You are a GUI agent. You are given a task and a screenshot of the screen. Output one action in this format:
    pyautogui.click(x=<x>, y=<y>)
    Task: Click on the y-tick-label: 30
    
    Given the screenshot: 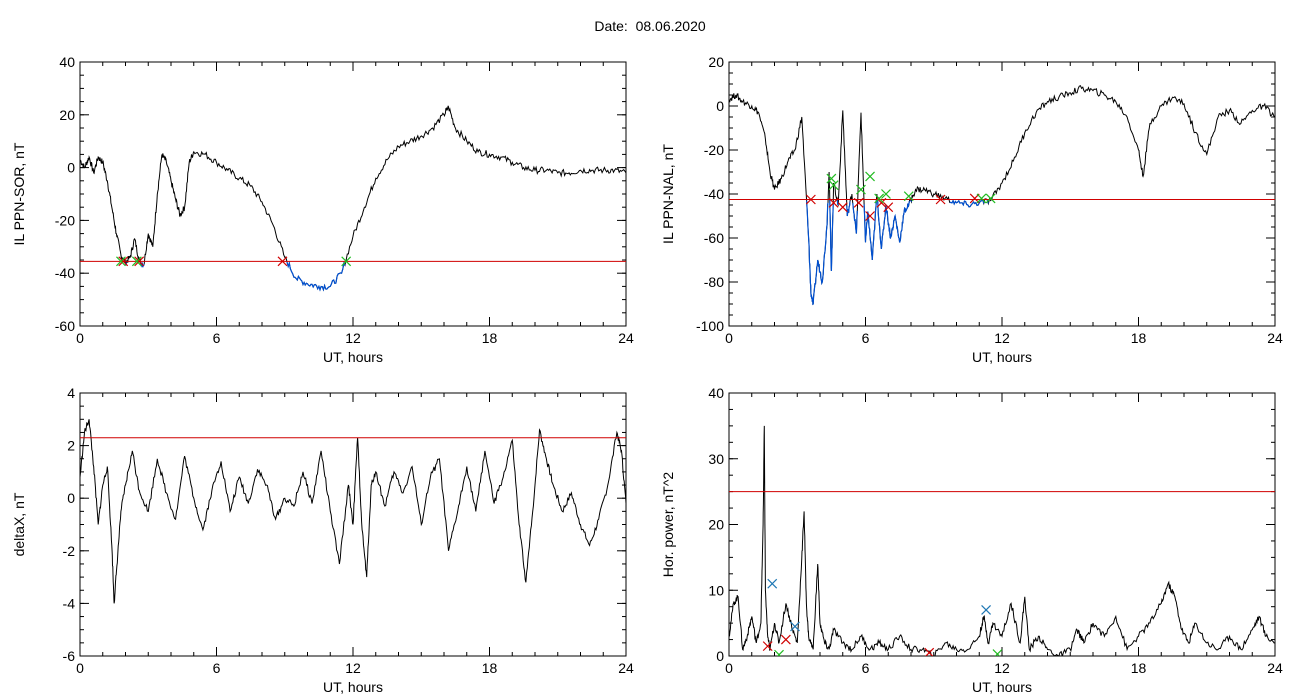 What is the action you would take?
    pyautogui.click(x=716, y=459)
    